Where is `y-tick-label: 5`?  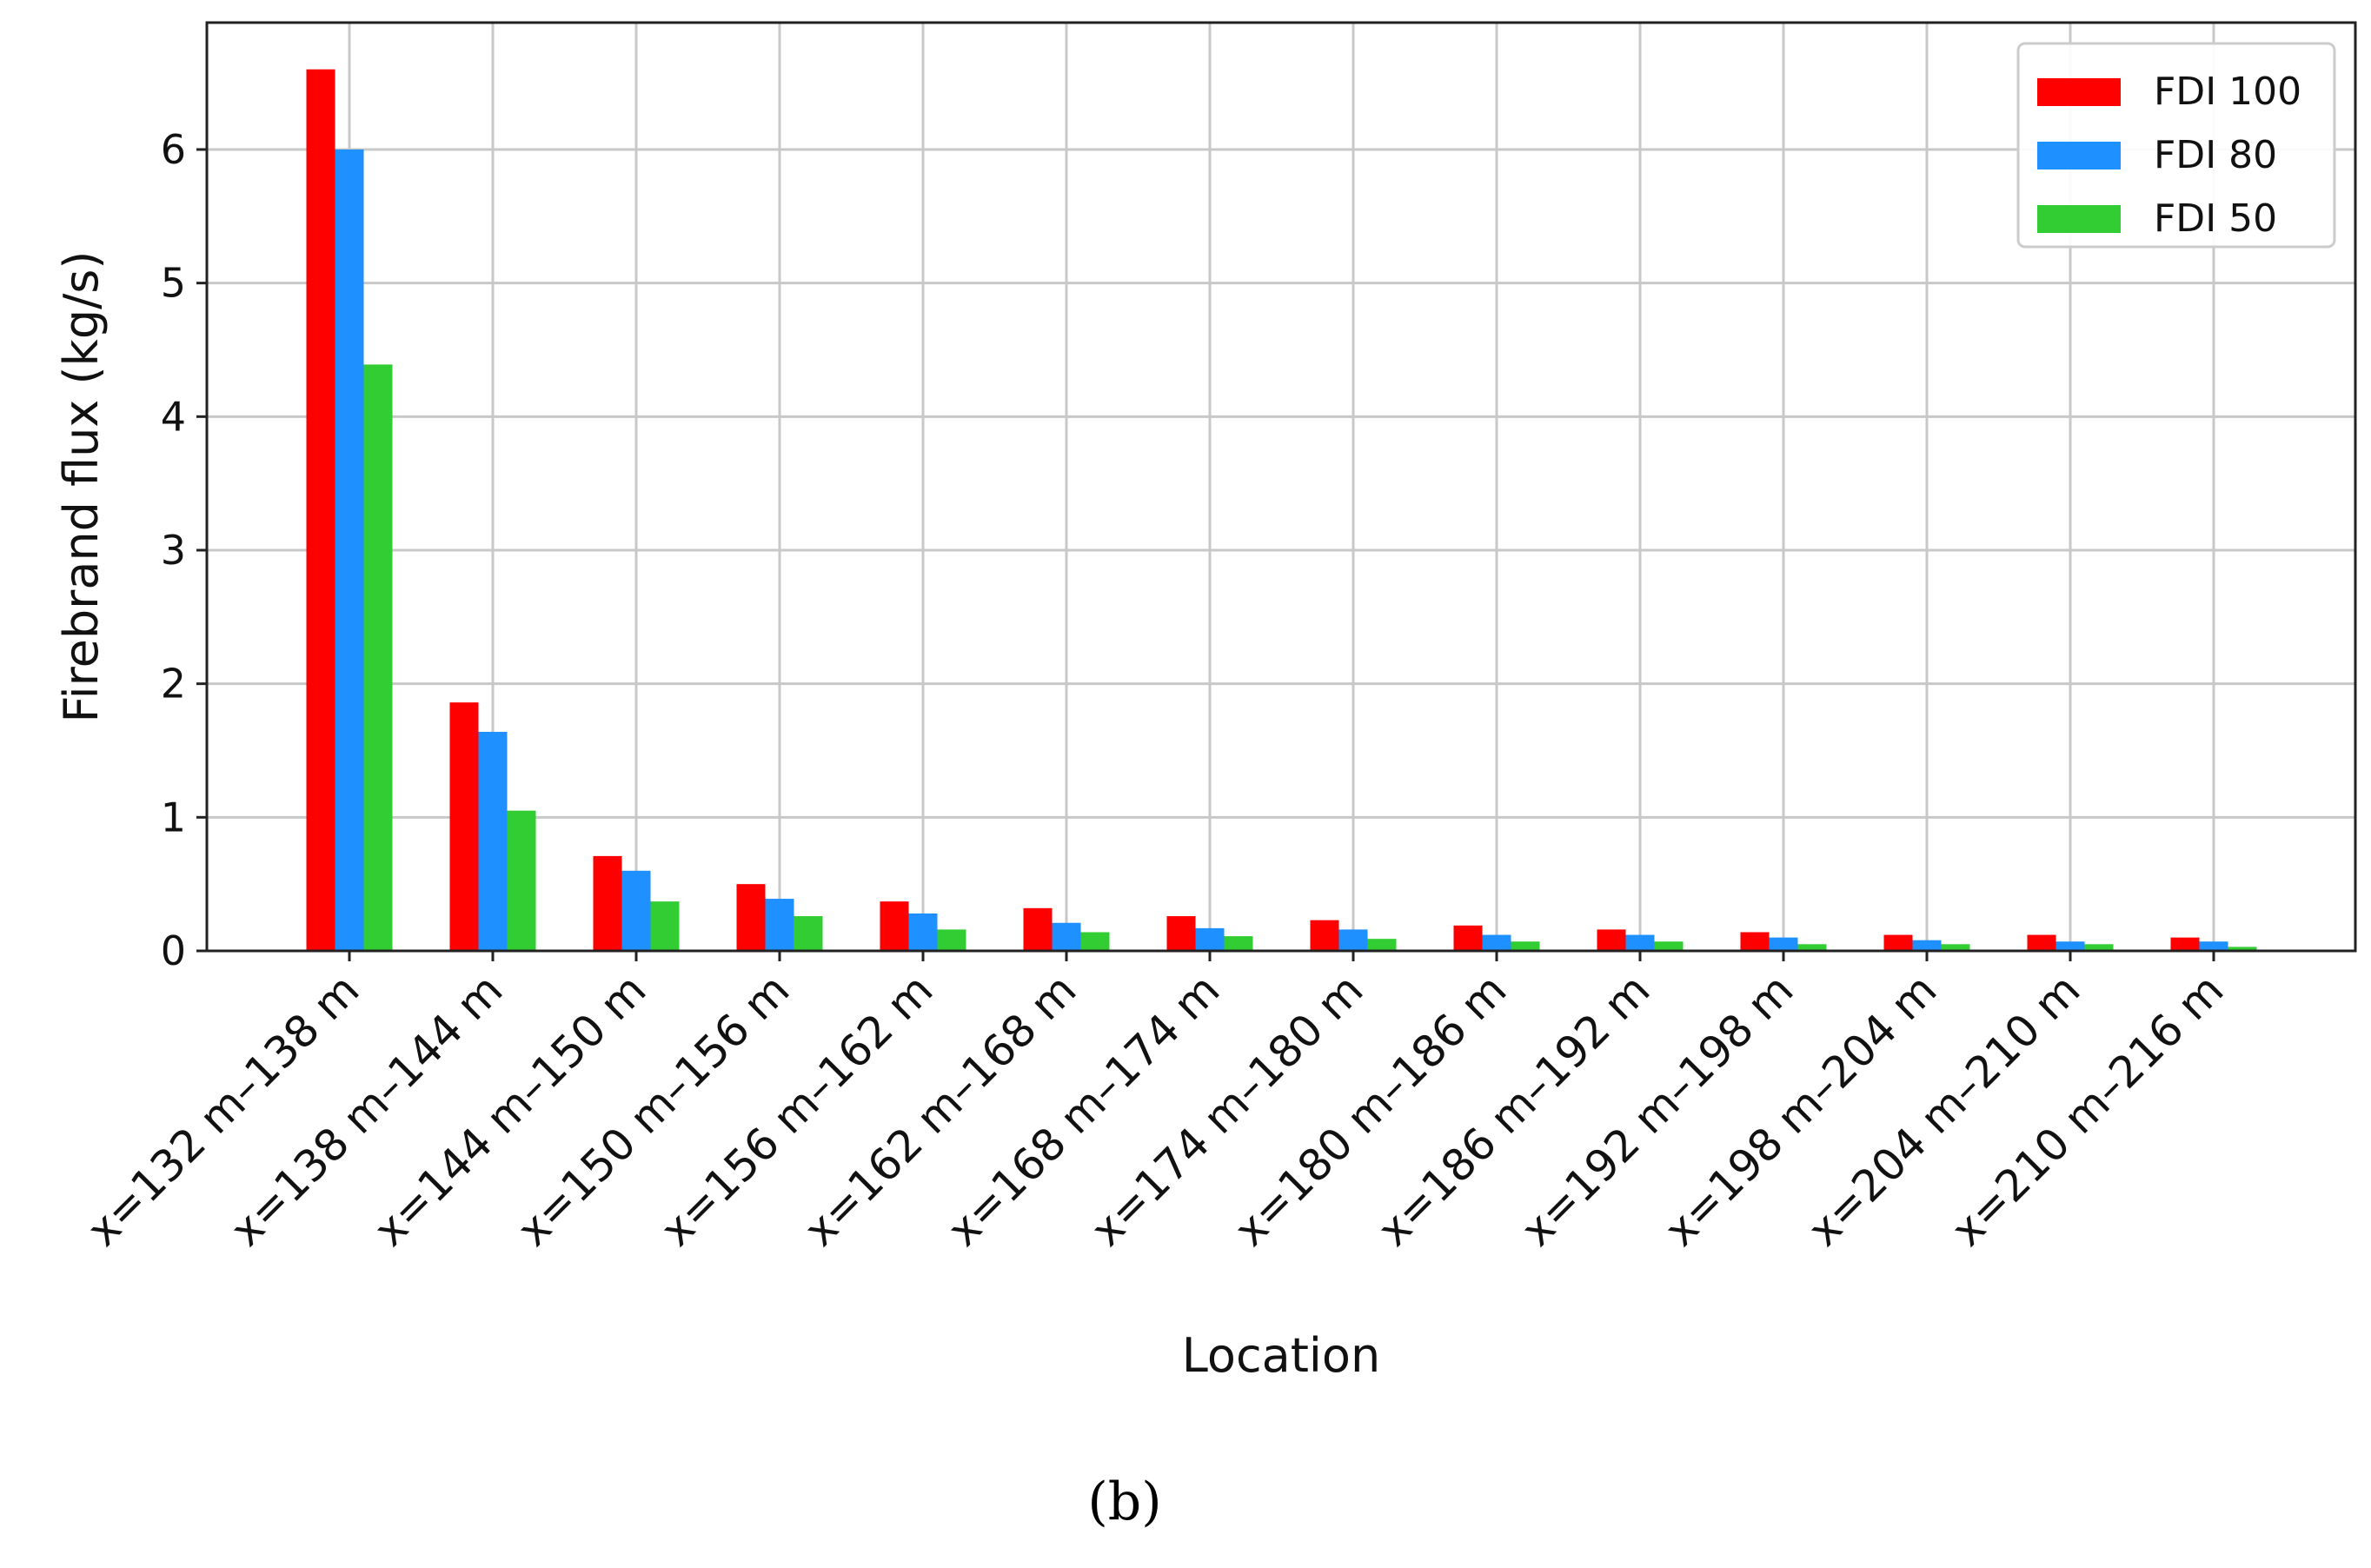 y-tick-label: 5 is located at coordinates (174, 283).